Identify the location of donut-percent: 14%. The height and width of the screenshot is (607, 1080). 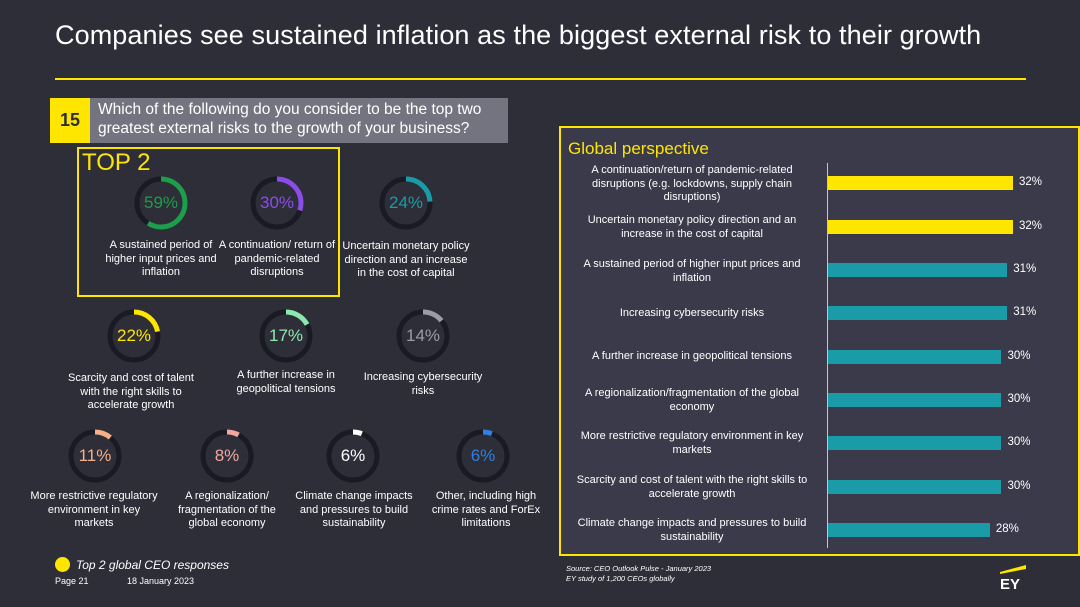
(423, 335).